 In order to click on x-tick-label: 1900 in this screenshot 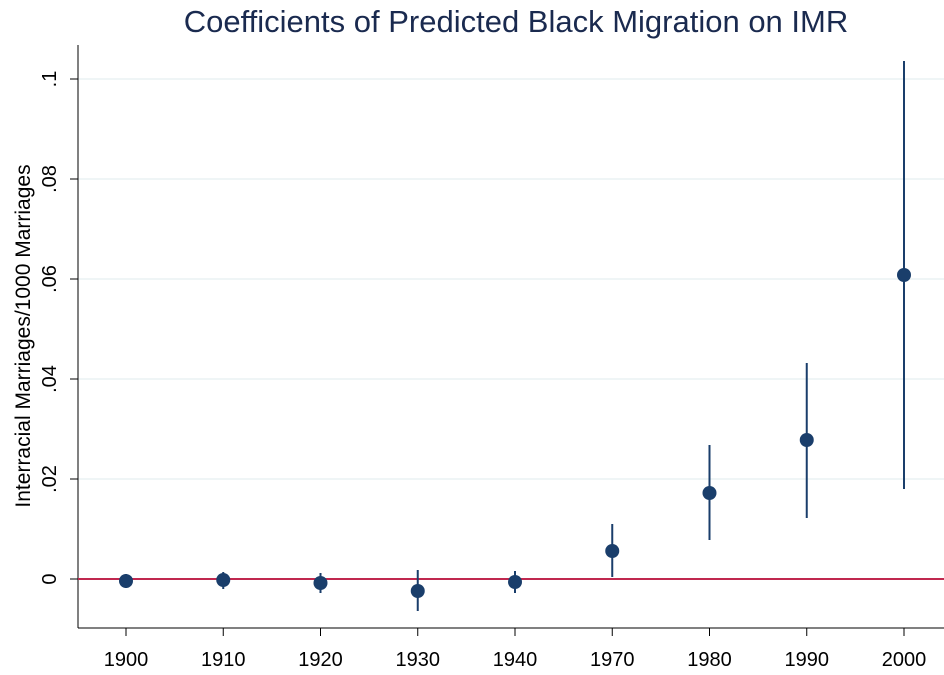, I will do `click(126, 660)`.